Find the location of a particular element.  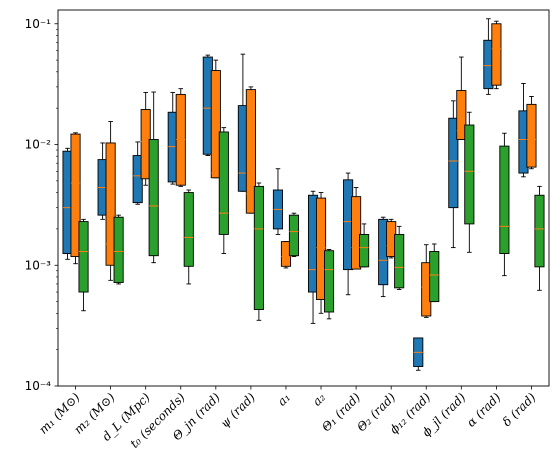

x-tick-label: a₂ is located at coordinates (319, 399).